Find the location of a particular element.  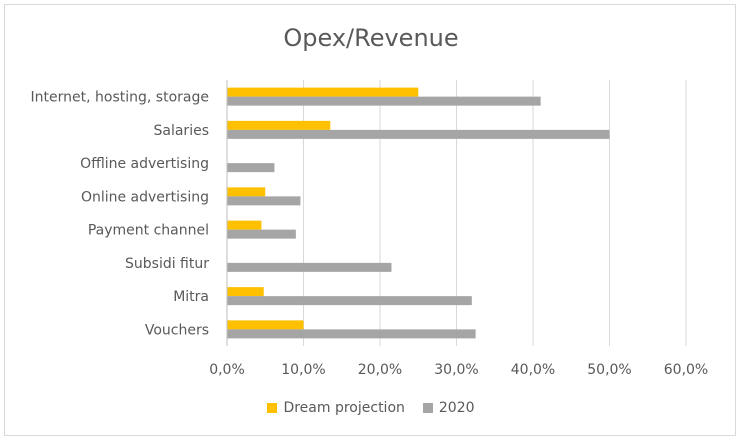

y-category-label: Salaries is located at coordinates (182, 131).